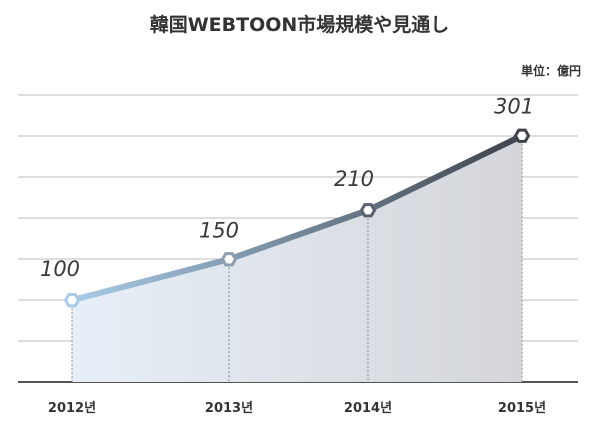 The width and height of the screenshot is (599, 425). Describe the element at coordinates (514, 107) in the screenshot. I see `data-label: 301` at that location.